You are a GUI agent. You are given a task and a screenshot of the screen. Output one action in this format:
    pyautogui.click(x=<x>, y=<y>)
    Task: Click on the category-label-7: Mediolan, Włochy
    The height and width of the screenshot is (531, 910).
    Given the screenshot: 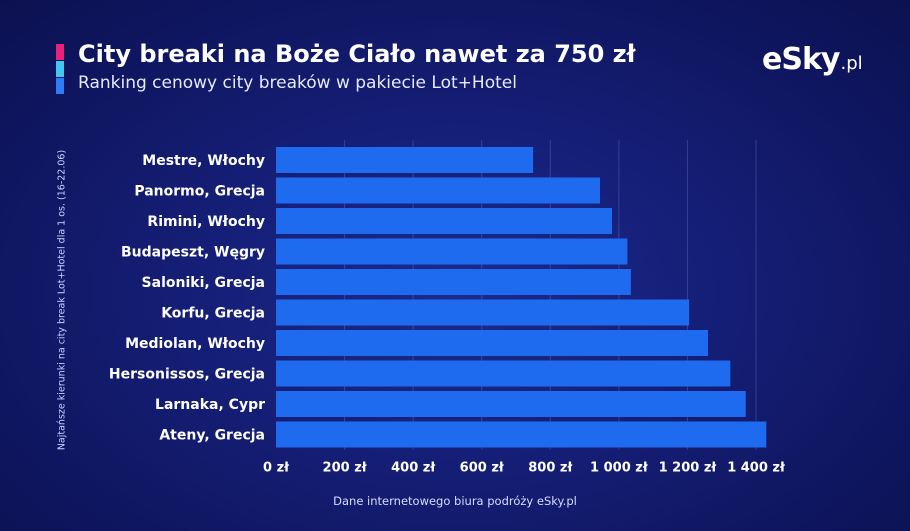 What is the action you would take?
    pyautogui.click(x=195, y=344)
    